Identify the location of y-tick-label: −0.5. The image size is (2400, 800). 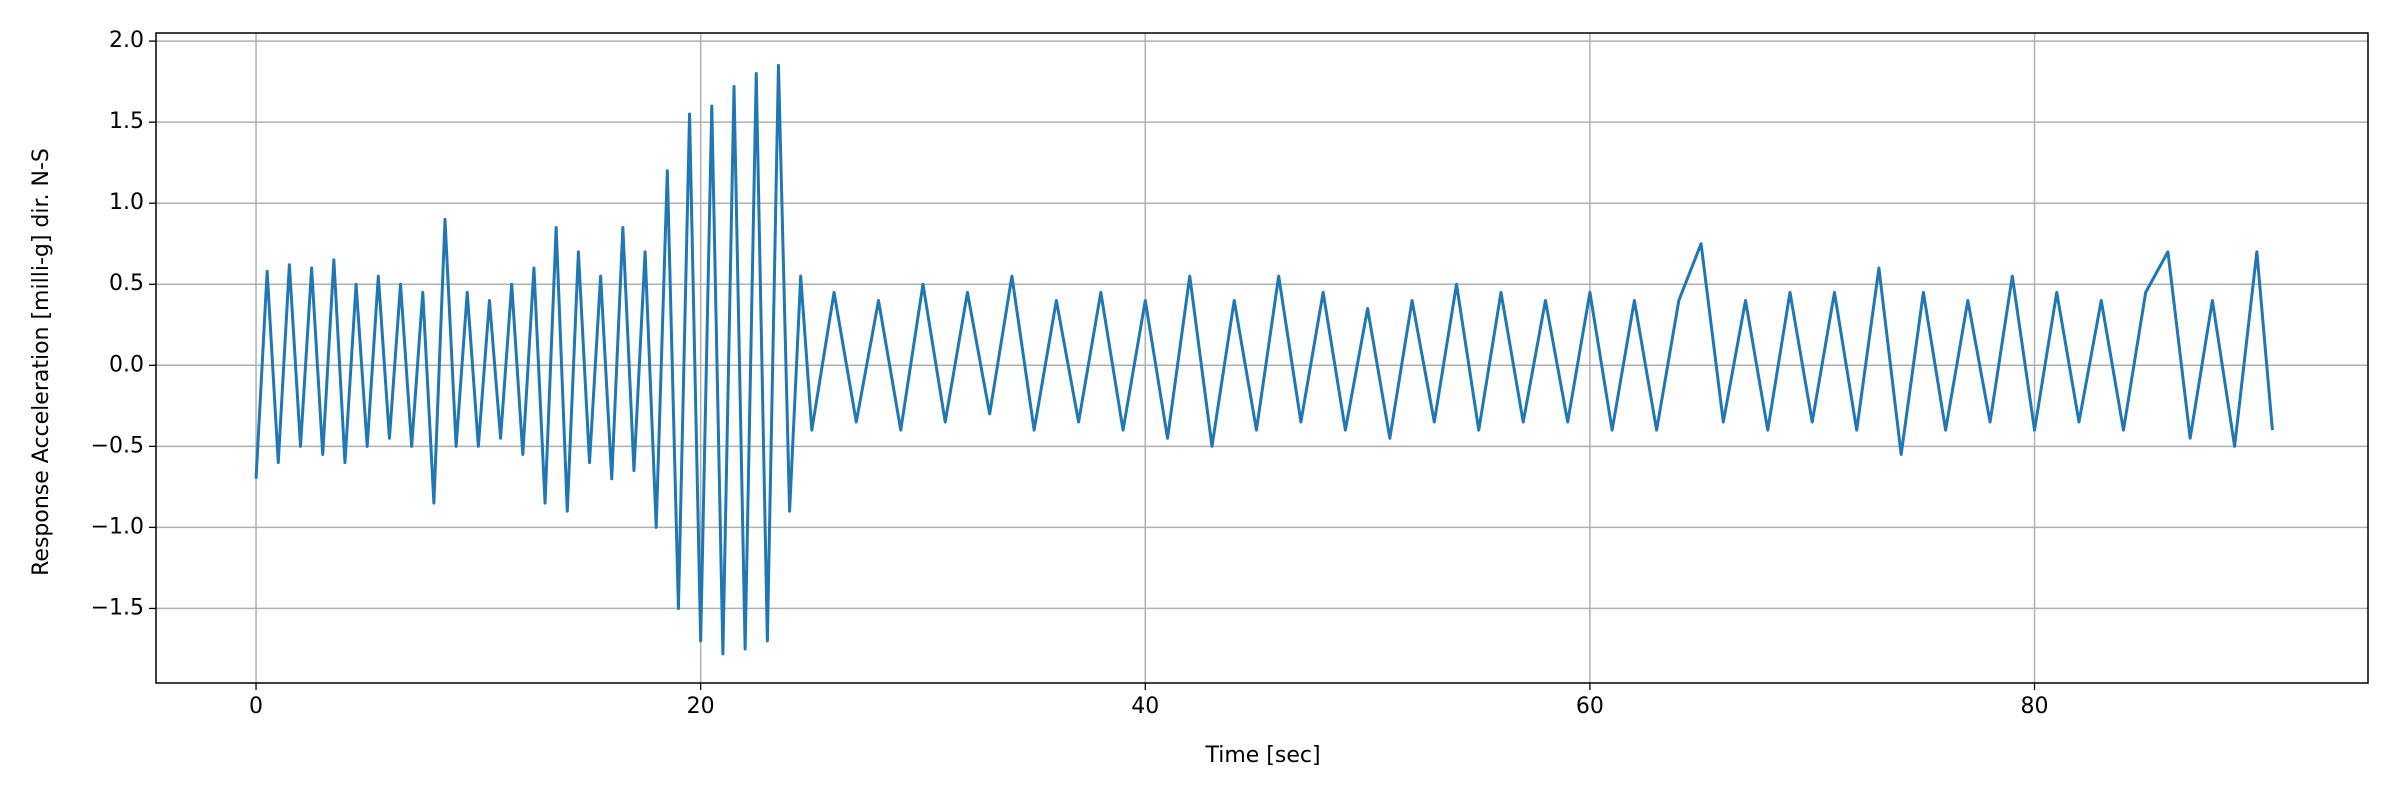
(117, 445).